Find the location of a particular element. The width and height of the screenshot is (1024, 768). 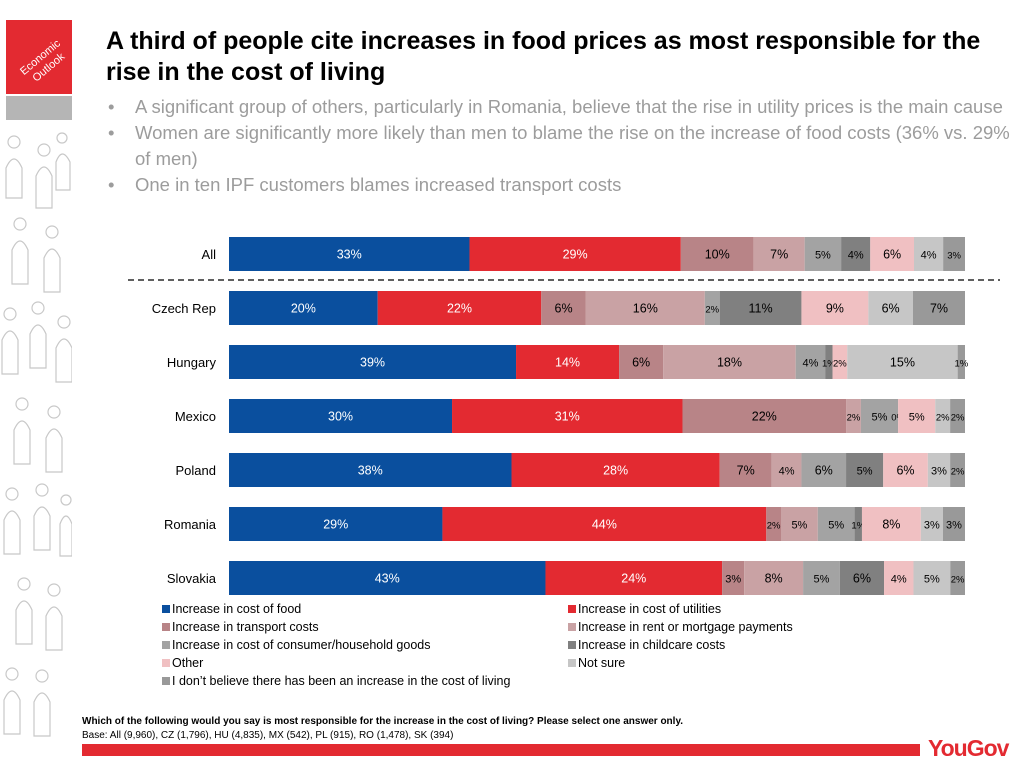

decorative-sidebar: Economic Outlook is located at coordinates (36, 384).